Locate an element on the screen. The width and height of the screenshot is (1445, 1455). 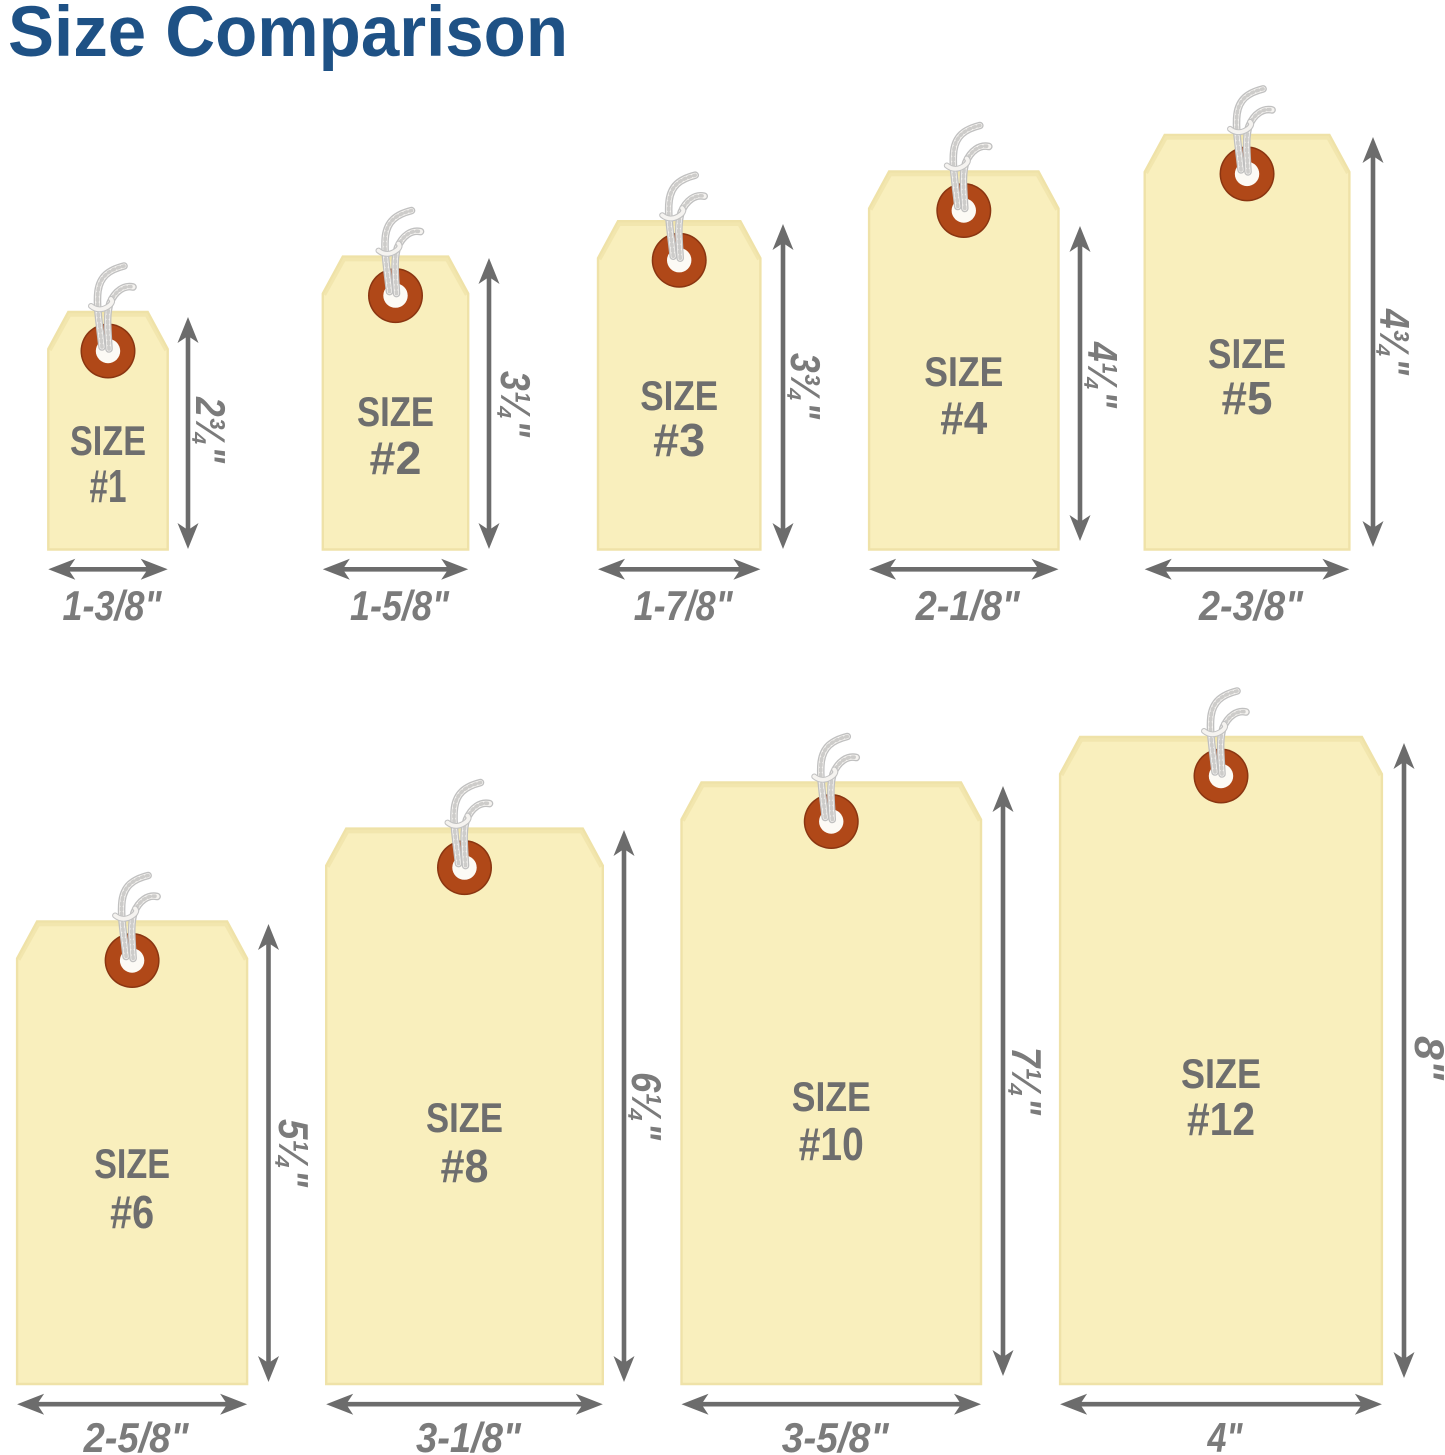
svg-text: 3-1/8" is located at coordinates (469, 1434).